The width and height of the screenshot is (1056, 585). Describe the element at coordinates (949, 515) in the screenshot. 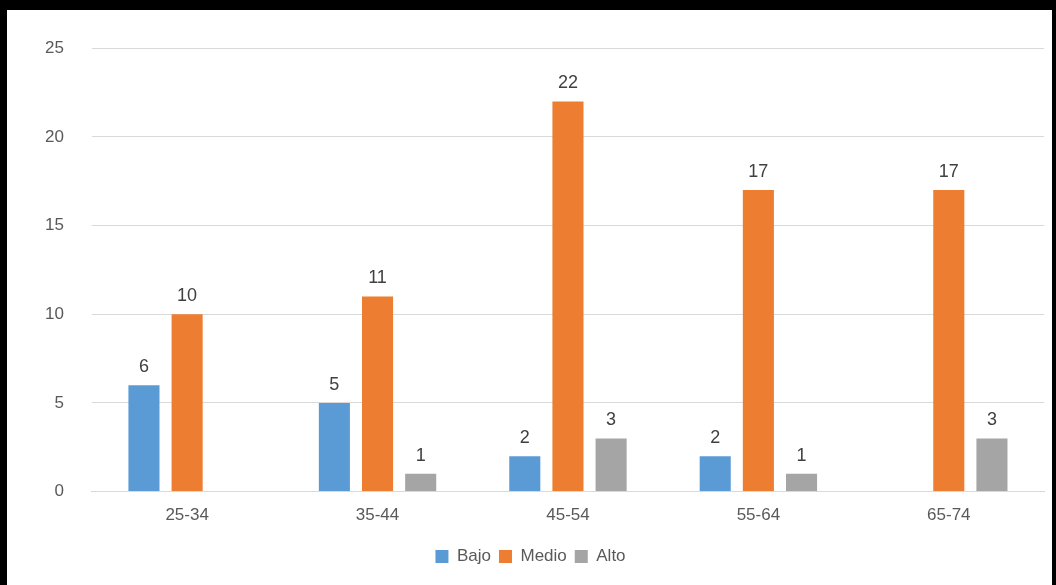

I see `x-tick-label: 65-74` at that location.